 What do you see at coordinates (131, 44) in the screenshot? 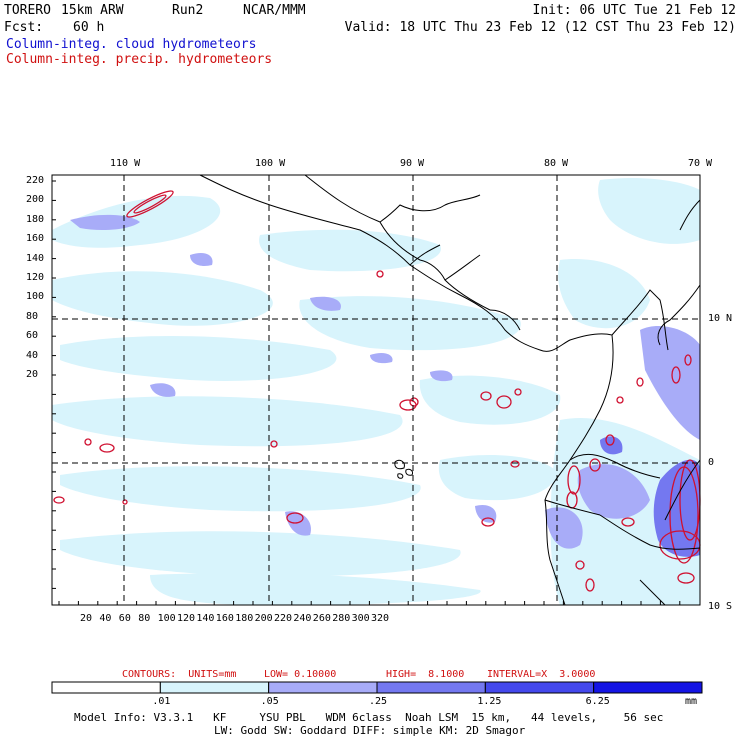
I see `cloud-field-title: Column-integ. cloud hydrometeors` at bounding box center [131, 44].